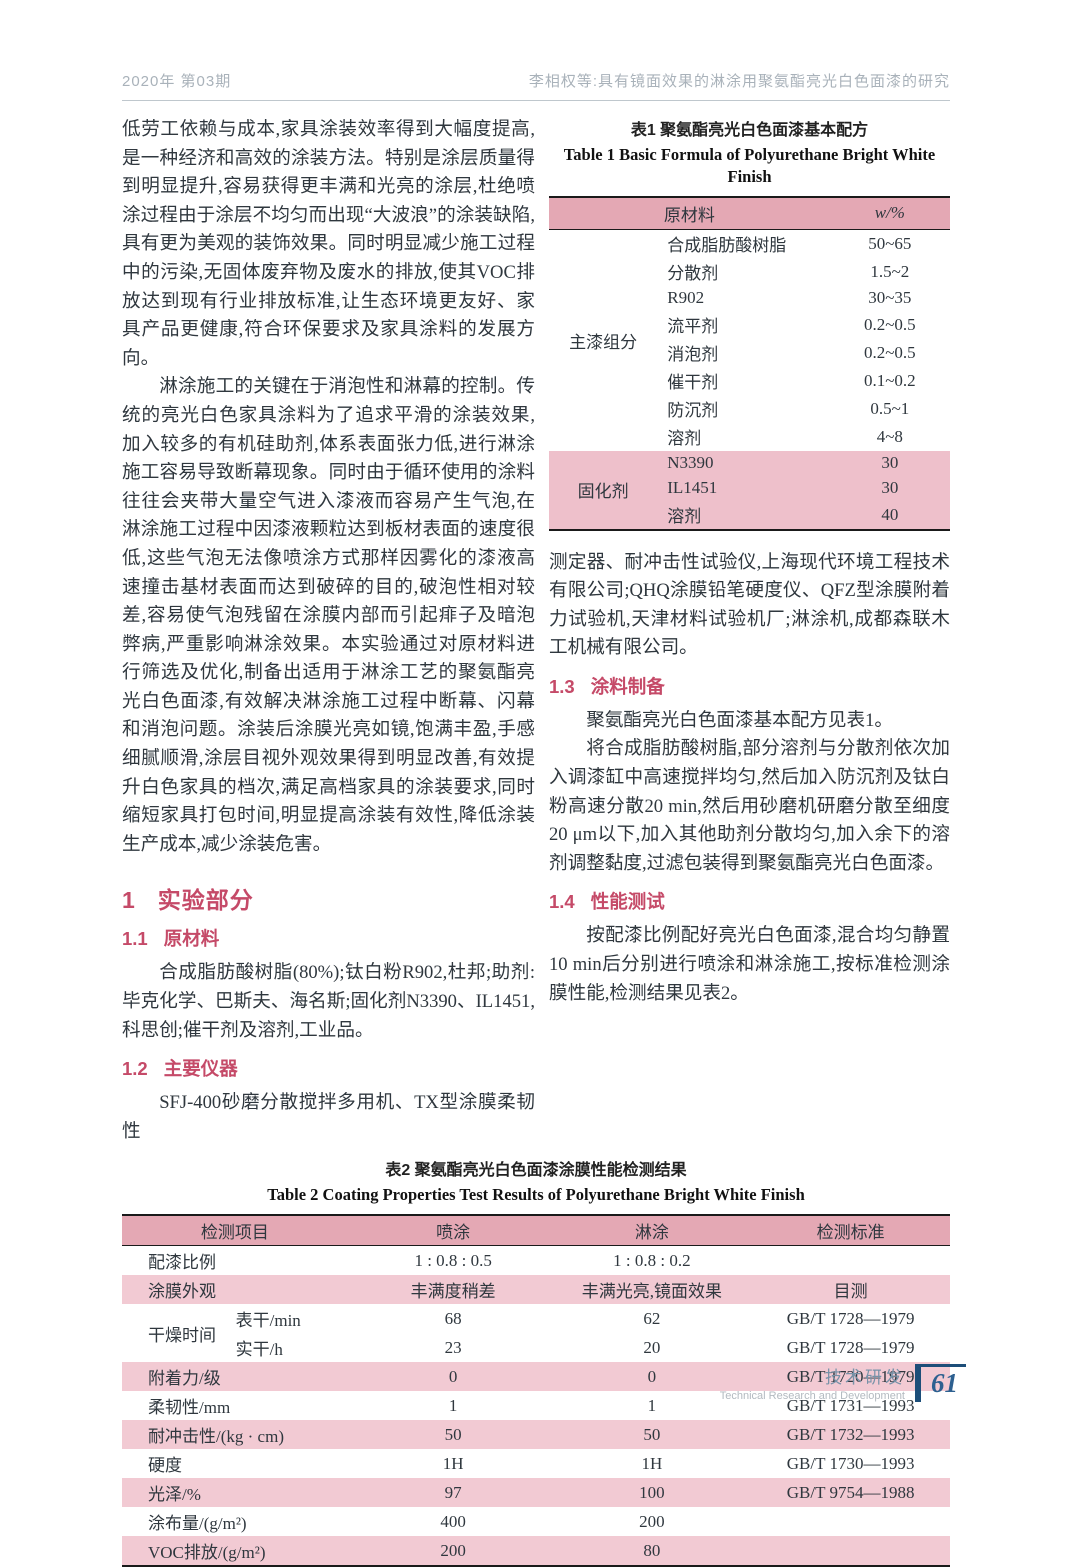 The image size is (1072, 1567). I want to click on table-row: 消泡剂 0.2~0.5, so click(791, 353).